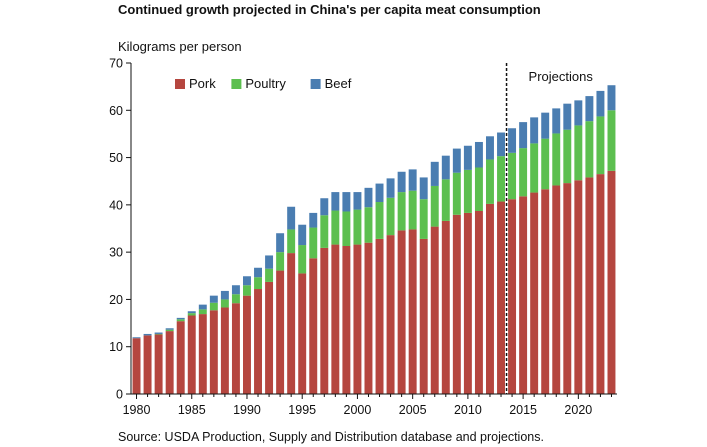 This screenshot has width=707, height=447. I want to click on bar-beef-2015, so click(523, 135).